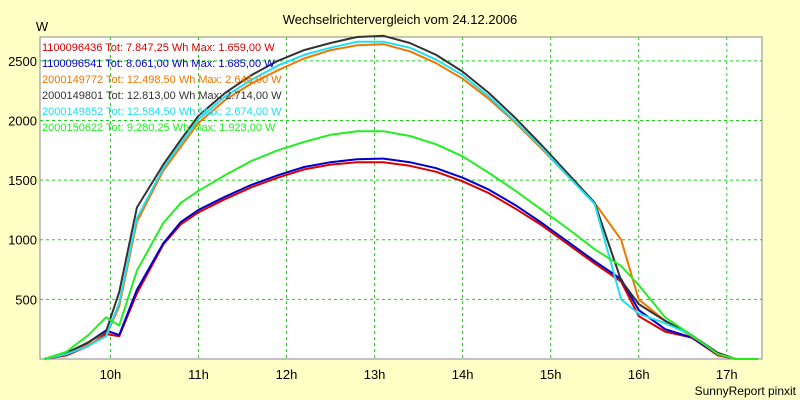 The height and width of the screenshot is (400, 800). I want to click on footer-credit: SunnyReport pinxit, so click(746, 391).